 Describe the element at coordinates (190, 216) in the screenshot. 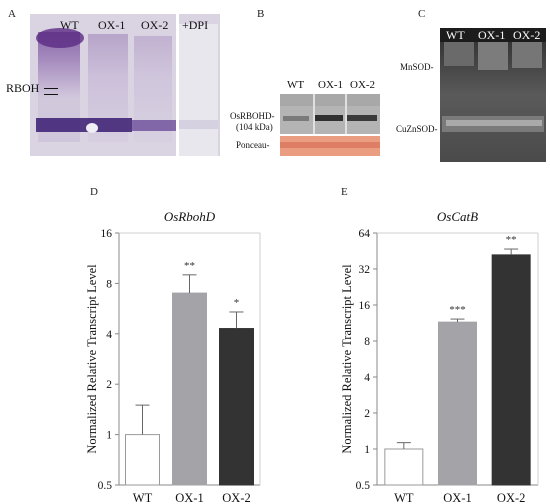

I see `chart-title: OsRbohD` at that location.